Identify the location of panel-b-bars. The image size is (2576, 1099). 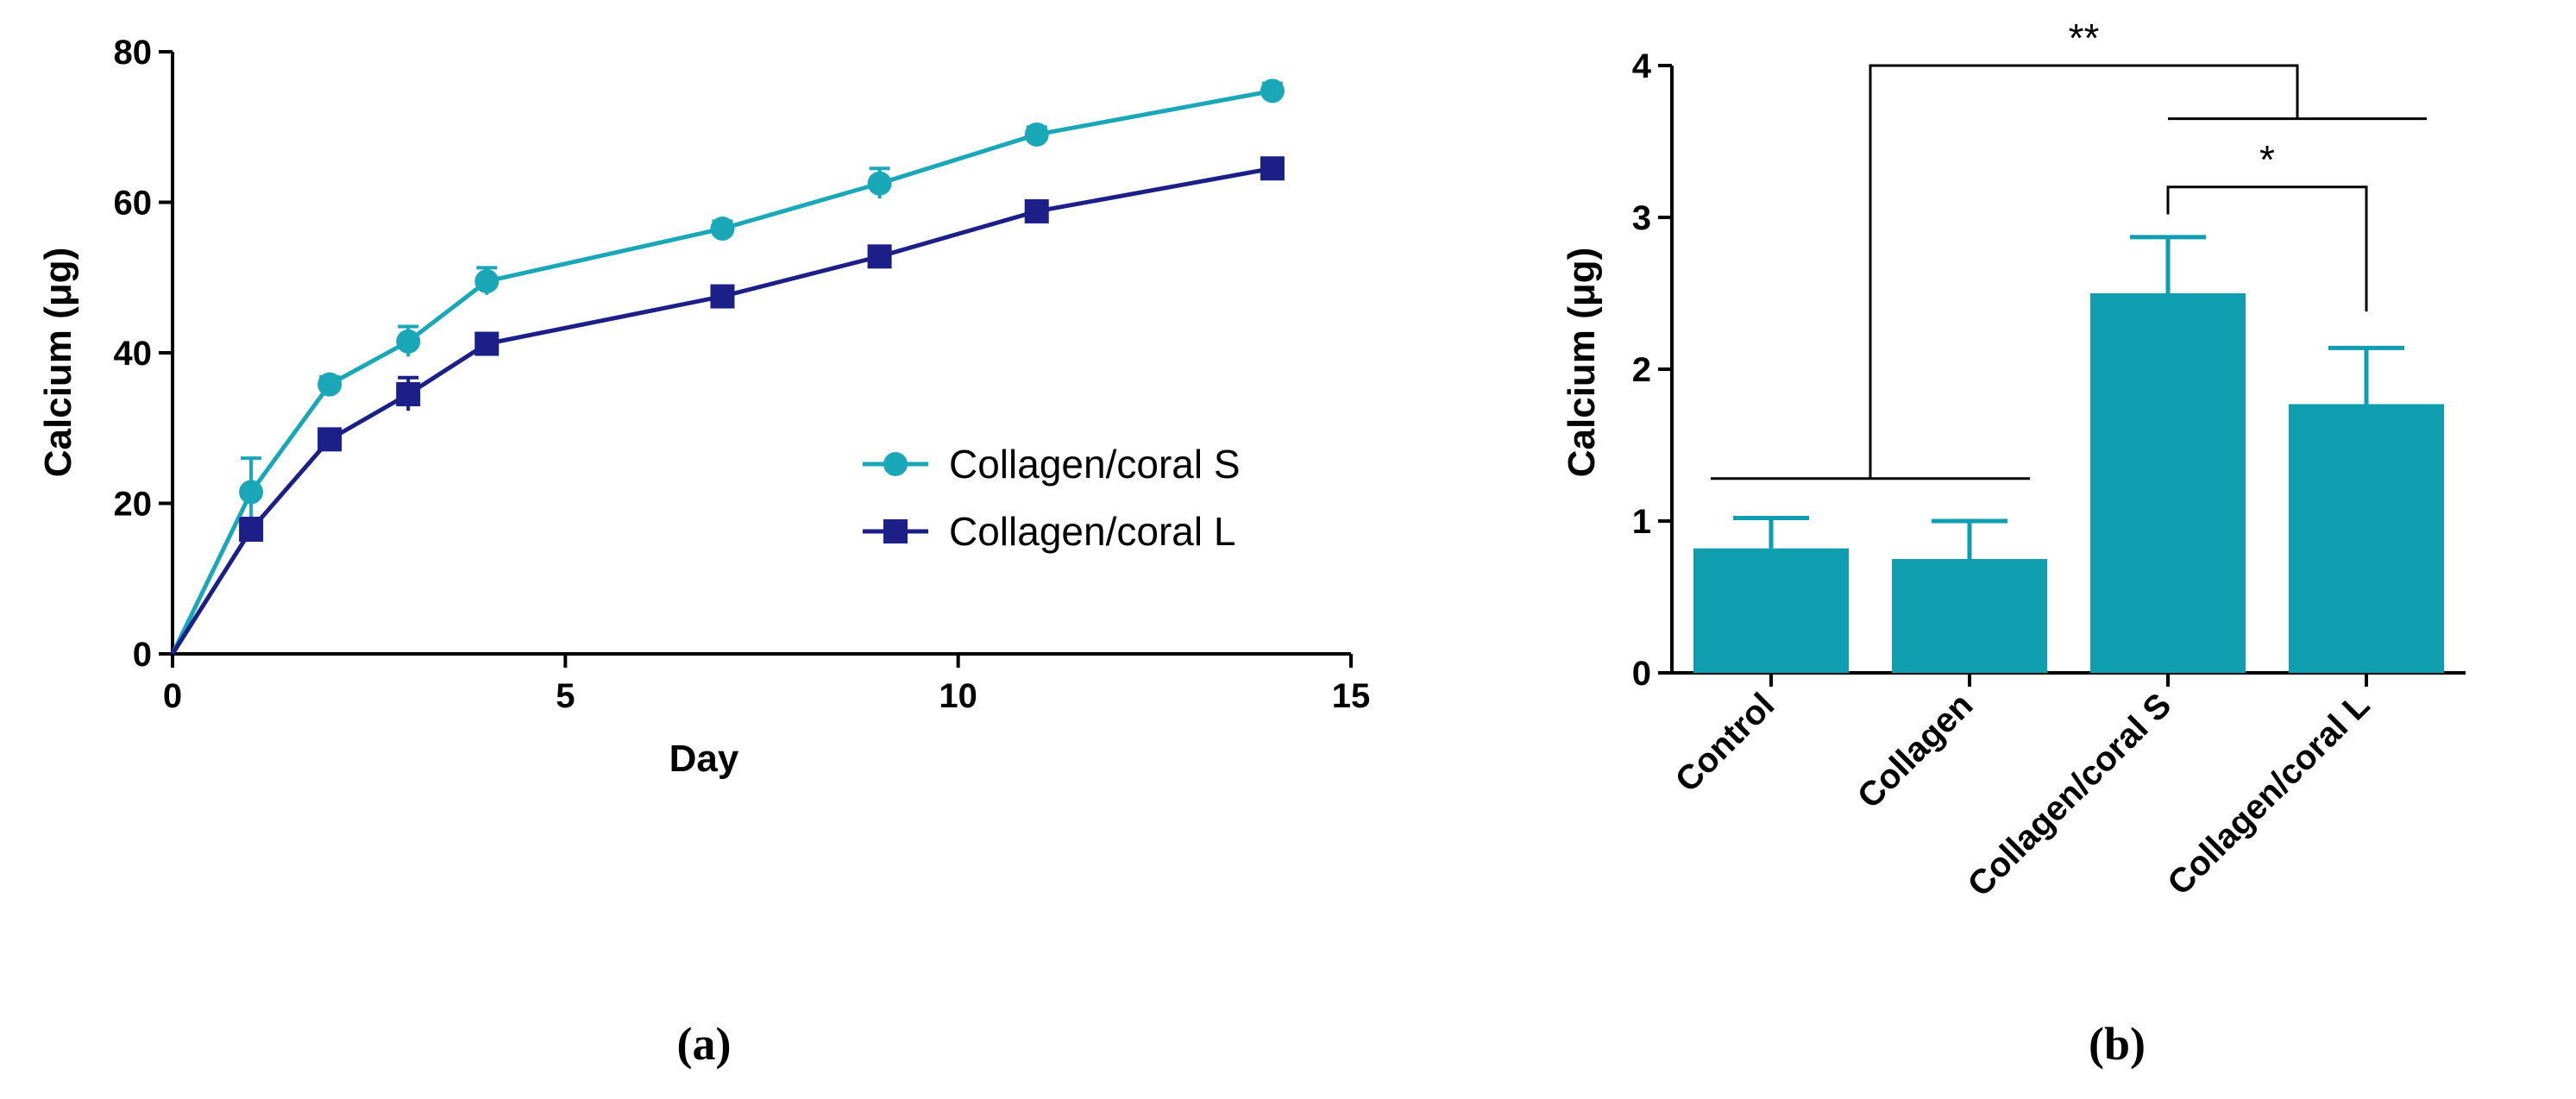
(2068, 454).